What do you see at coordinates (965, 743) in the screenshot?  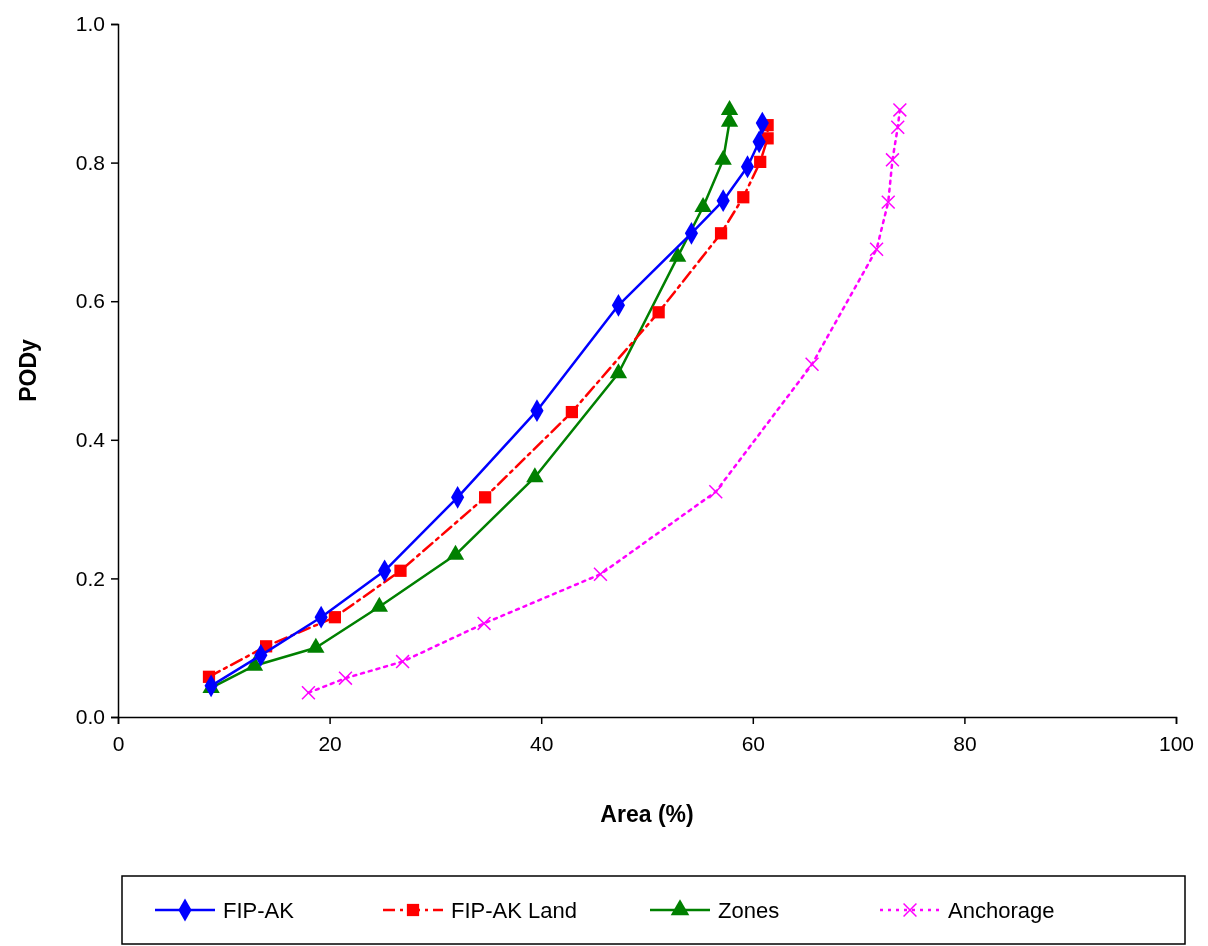 I see `x-tick-label: 80` at bounding box center [965, 743].